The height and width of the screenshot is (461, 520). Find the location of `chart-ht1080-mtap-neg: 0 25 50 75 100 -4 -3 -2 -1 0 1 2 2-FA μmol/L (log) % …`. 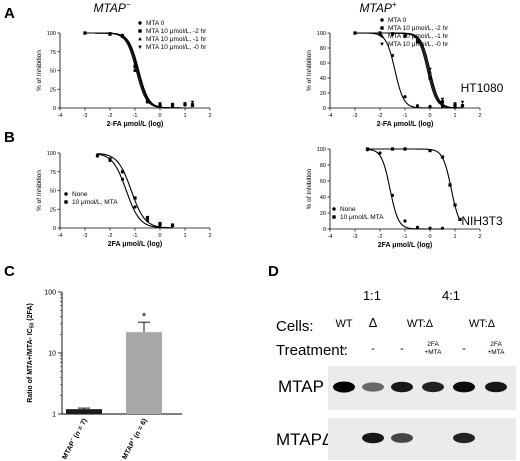

chart-ht1080-mtap-neg: 0 25 50 75 100 -4 -3 -2 -1 0 1 2 2-FA μmol/L (log) % … is located at coordinates (124, 74).